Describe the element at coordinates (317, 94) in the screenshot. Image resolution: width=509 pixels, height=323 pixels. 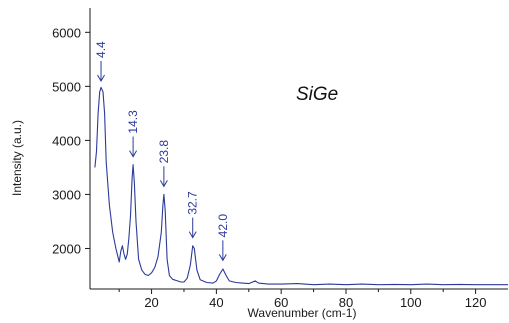
I see `sample-label: SiGe` at that location.